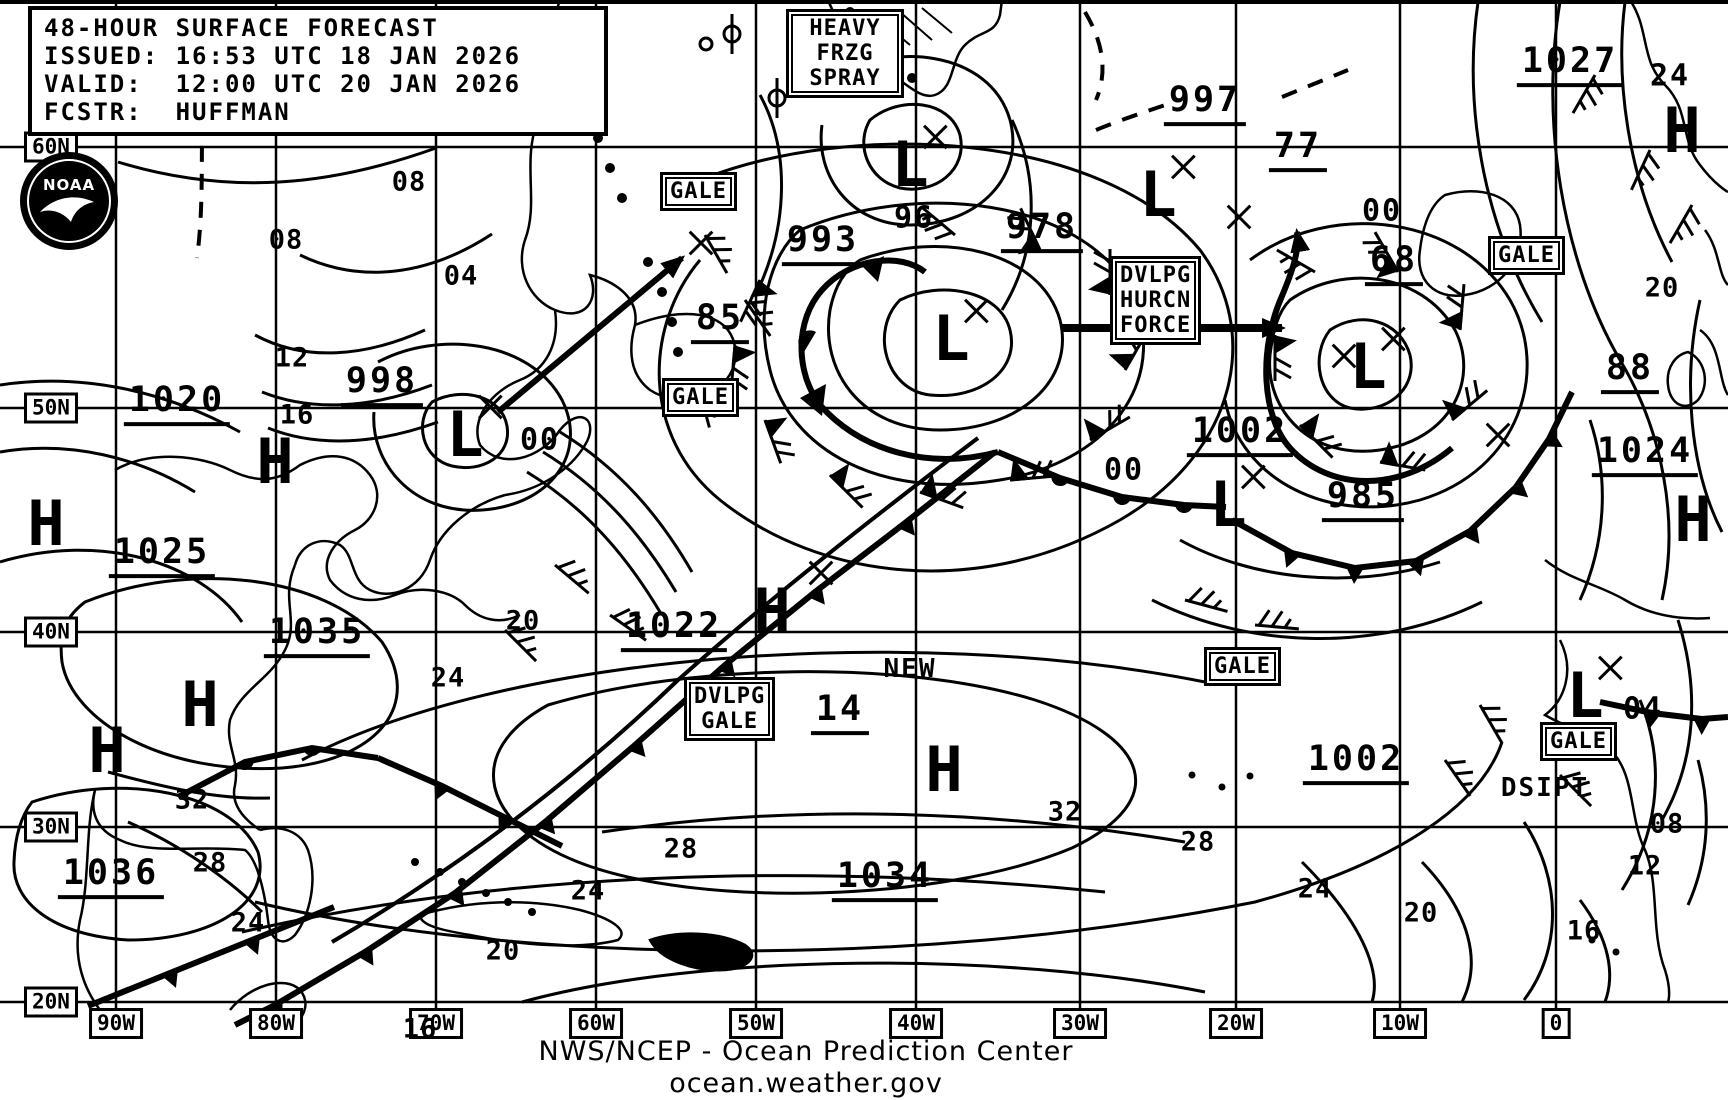 Image resolution: width=1728 pixels, height=1100 pixels. What do you see at coordinates (885, 880) in the screenshot?
I see `pressure-label-1034: 1034` at bounding box center [885, 880].